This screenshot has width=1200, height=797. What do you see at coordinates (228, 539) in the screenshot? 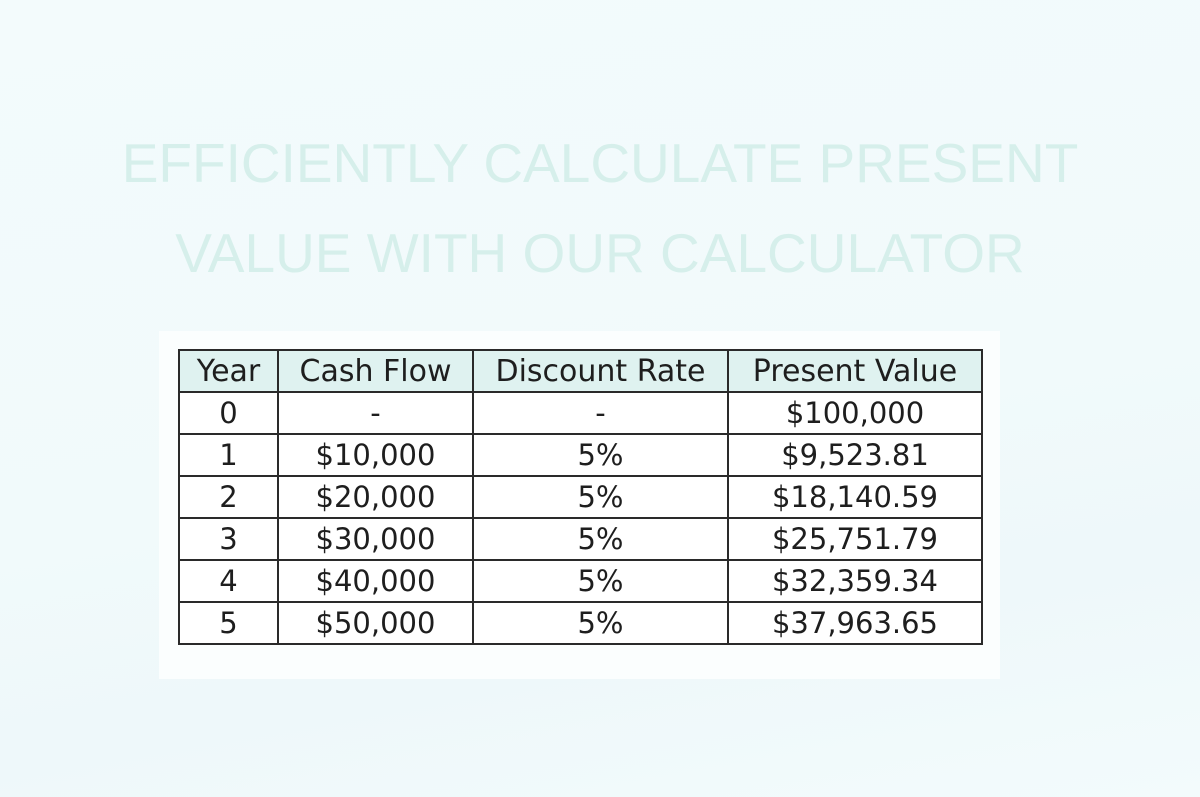
I see `cell-year: 3` at bounding box center [228, 539].